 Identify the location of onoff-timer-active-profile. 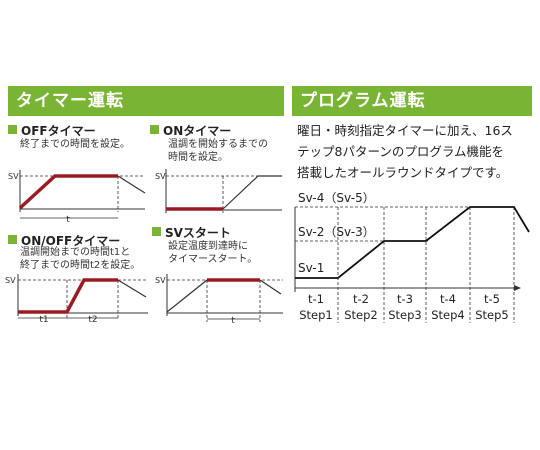
(68, 296).